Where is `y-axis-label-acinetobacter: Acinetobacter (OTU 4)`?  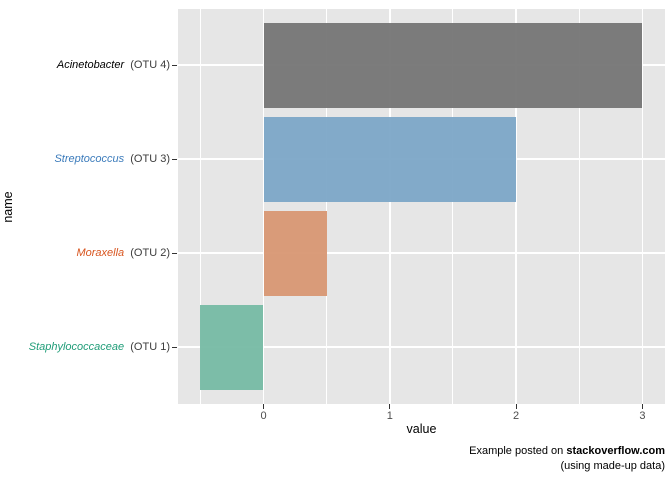
y-axis-label-acinetobacter: Acinetobacter (OTU 4) is located at coordinates (86, 65).